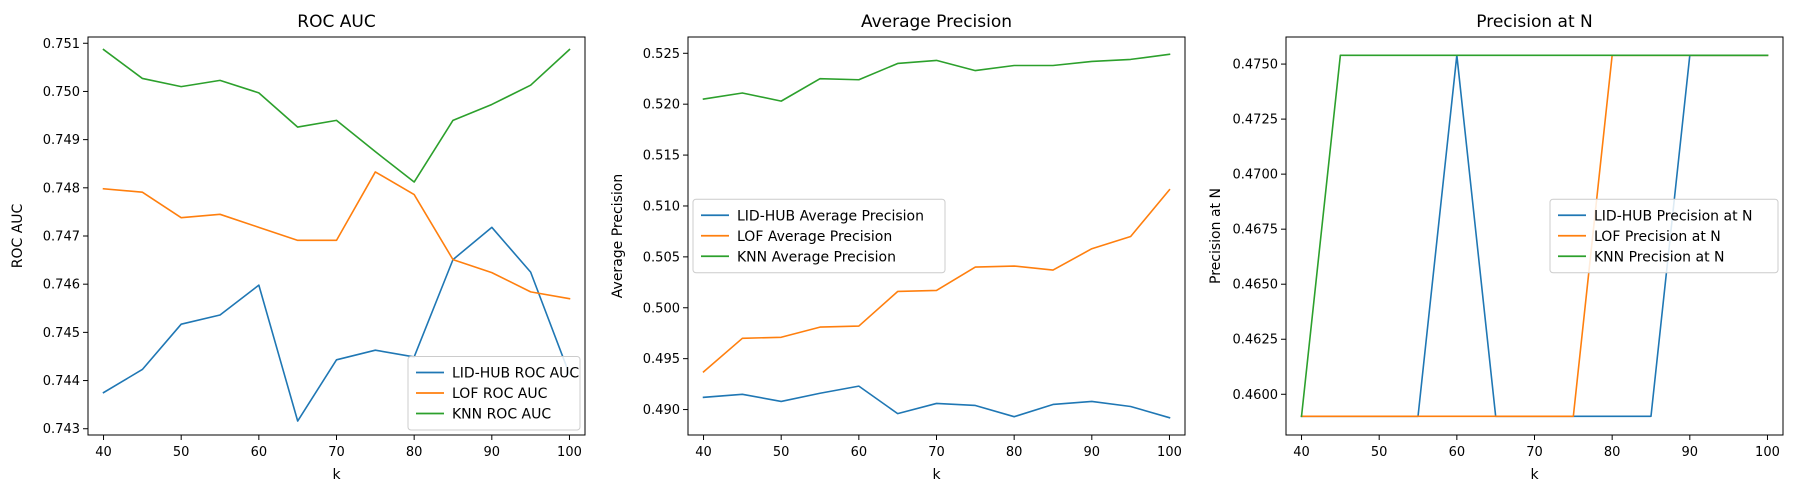 This screenshot has width=1800, height=500. What do you see at coordinates (661, 257) in the screenshot?
I see `y-tick-label: 0.505` at bounding box center [661, 257].